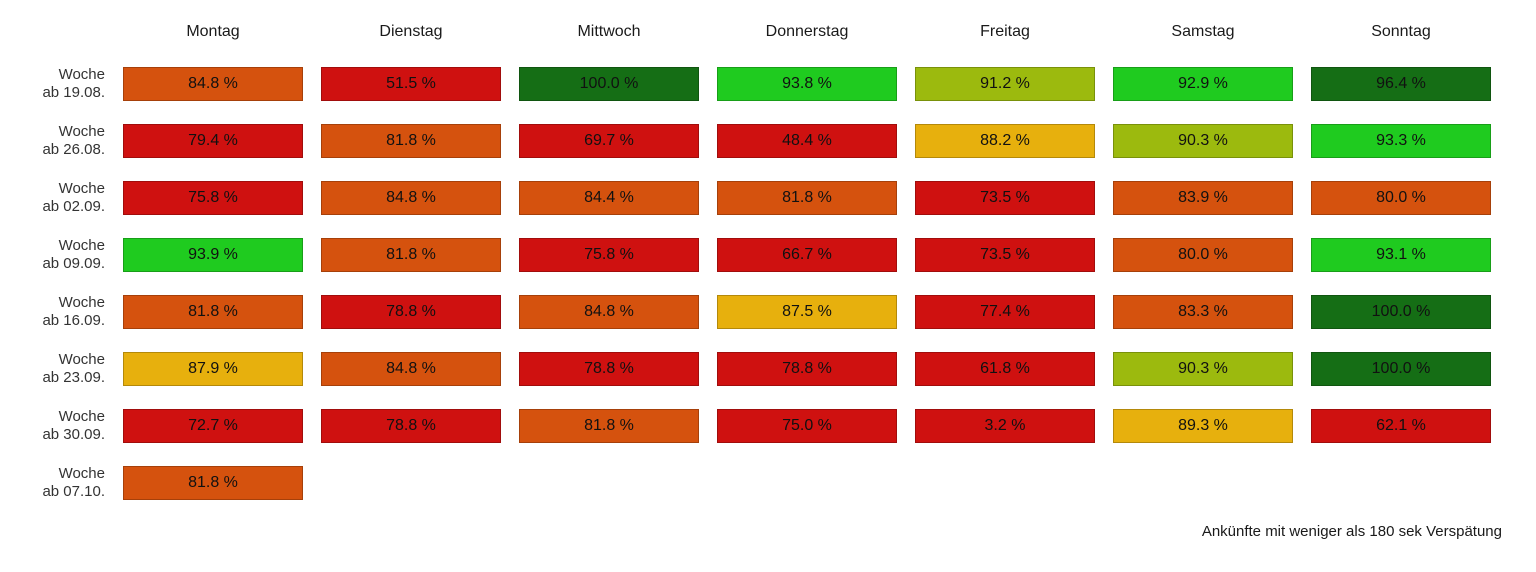  What do you see at coordinates (73, 320) in the screenshot?
I see `row-label-line: ab 16.09.` at bounding box center [73, 320].